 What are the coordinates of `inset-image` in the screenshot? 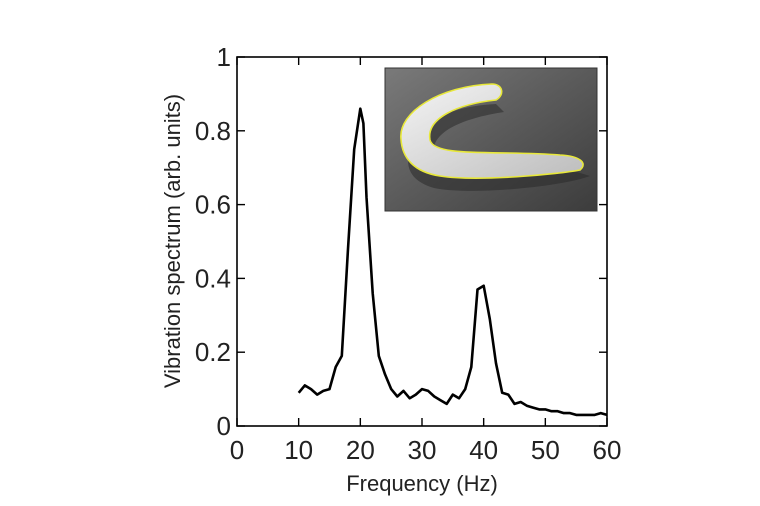 It's located at (491, 139).